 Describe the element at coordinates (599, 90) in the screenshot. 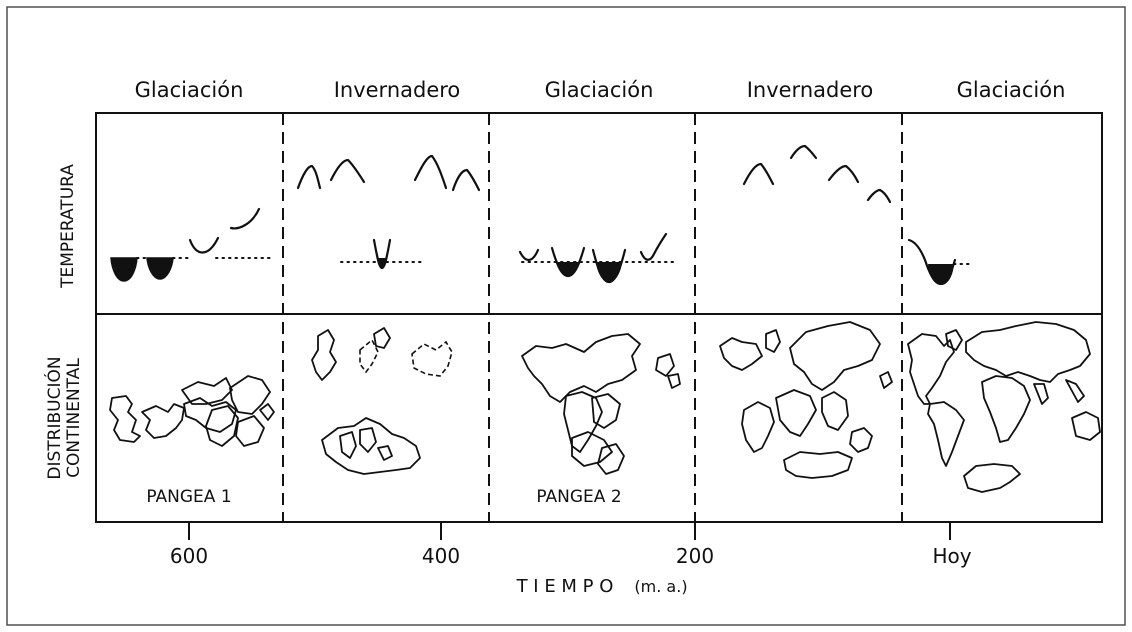

I see `era-label-3: Glaciación` at that location.